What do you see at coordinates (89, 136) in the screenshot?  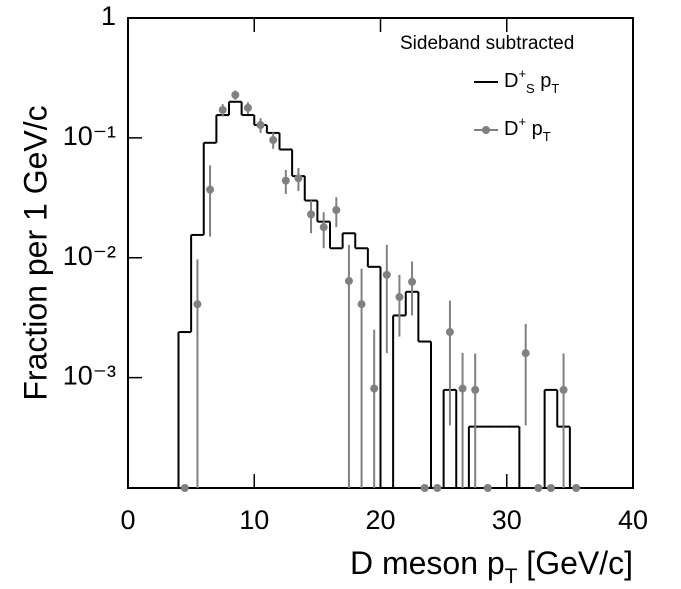 I see `y-tick-label: 10⁻¹` at bounding box center [89, 136].